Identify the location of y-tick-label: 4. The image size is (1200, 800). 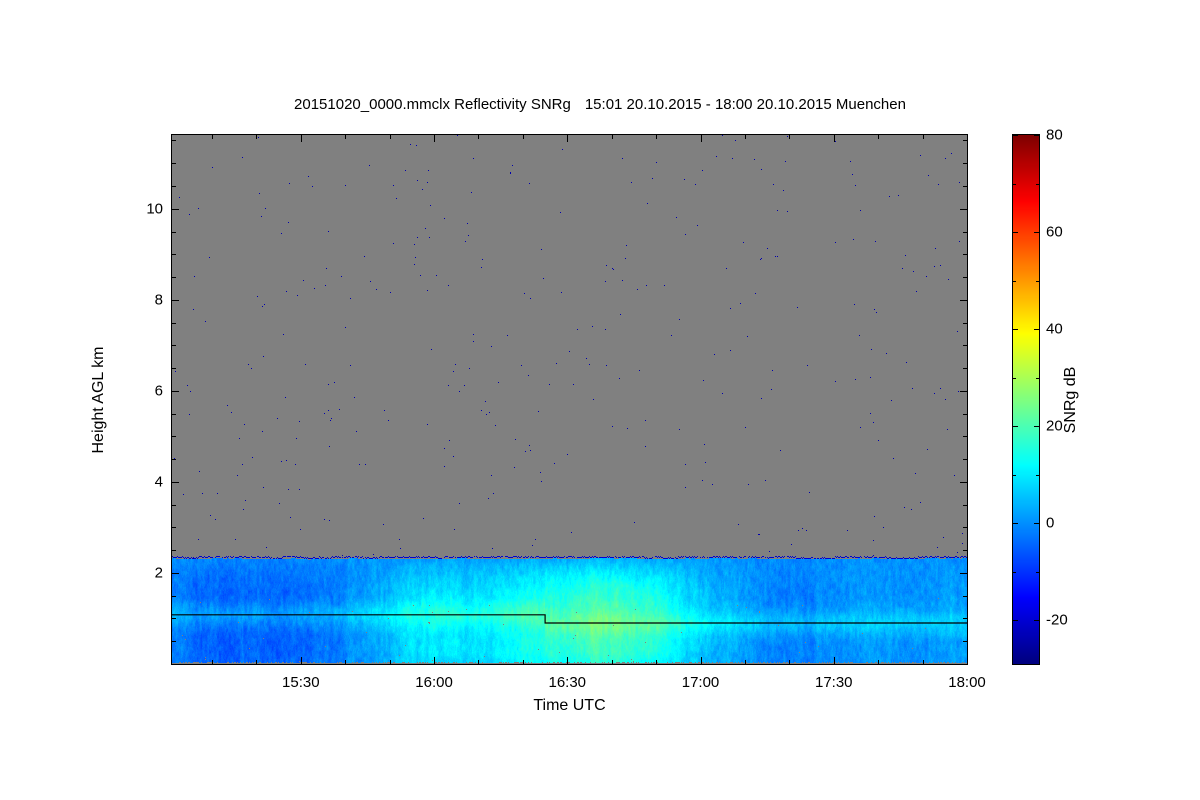
(158, 482).